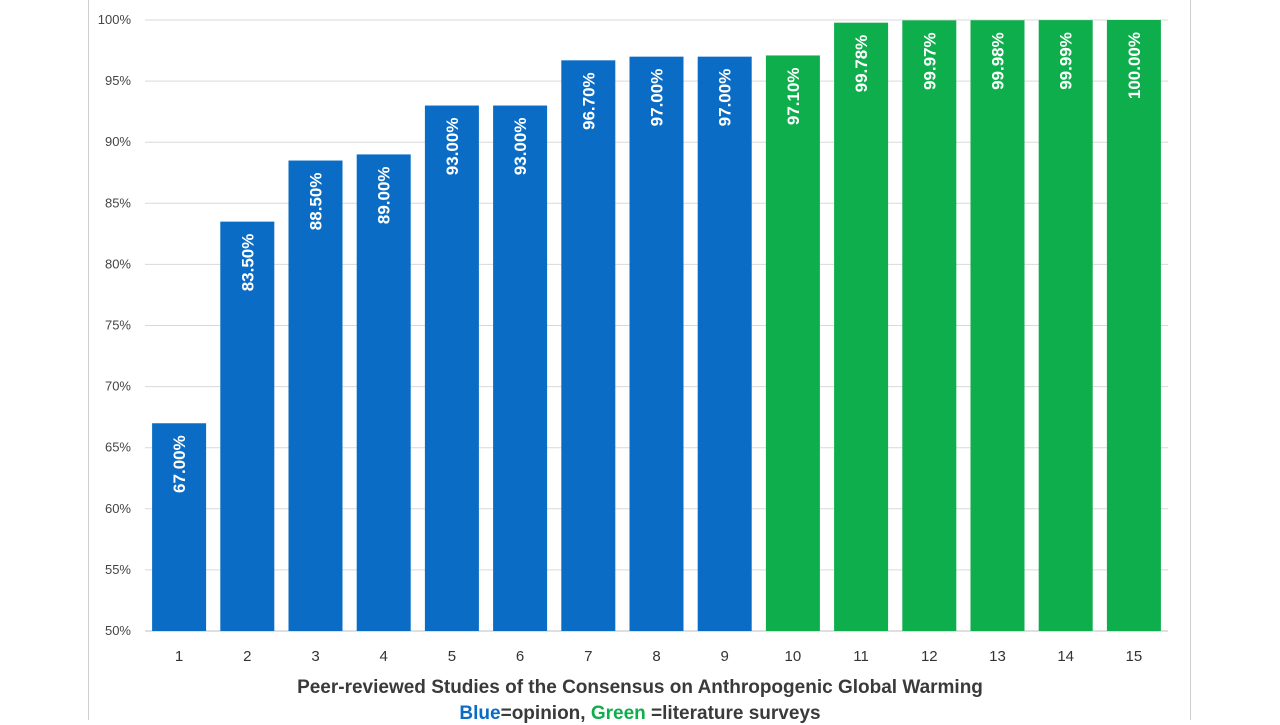 This screenshot has height=725, width=1280. I want to click on bar-value-label: 99.98%, so click(998, 61).